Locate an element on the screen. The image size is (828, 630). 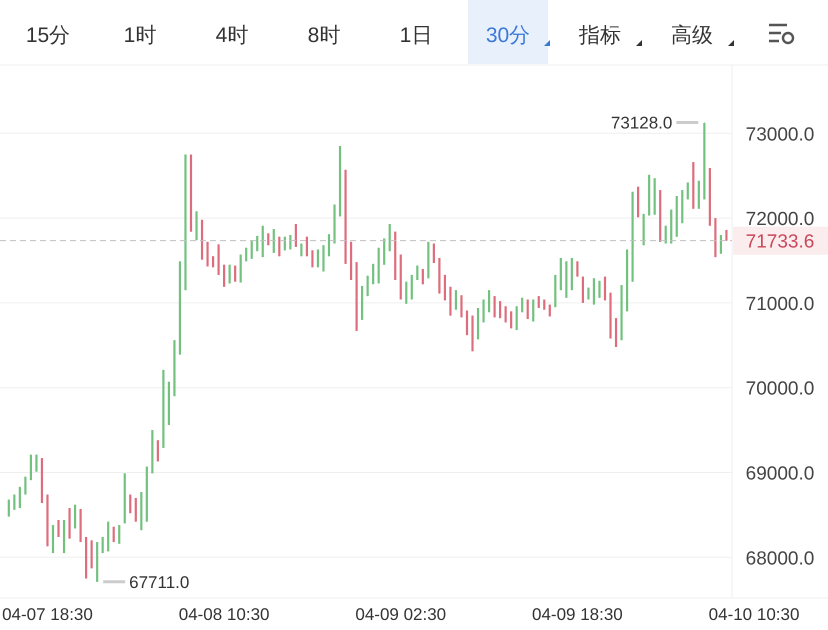
y-tick-label: 70000.0 is located at coordinates (780, 389).